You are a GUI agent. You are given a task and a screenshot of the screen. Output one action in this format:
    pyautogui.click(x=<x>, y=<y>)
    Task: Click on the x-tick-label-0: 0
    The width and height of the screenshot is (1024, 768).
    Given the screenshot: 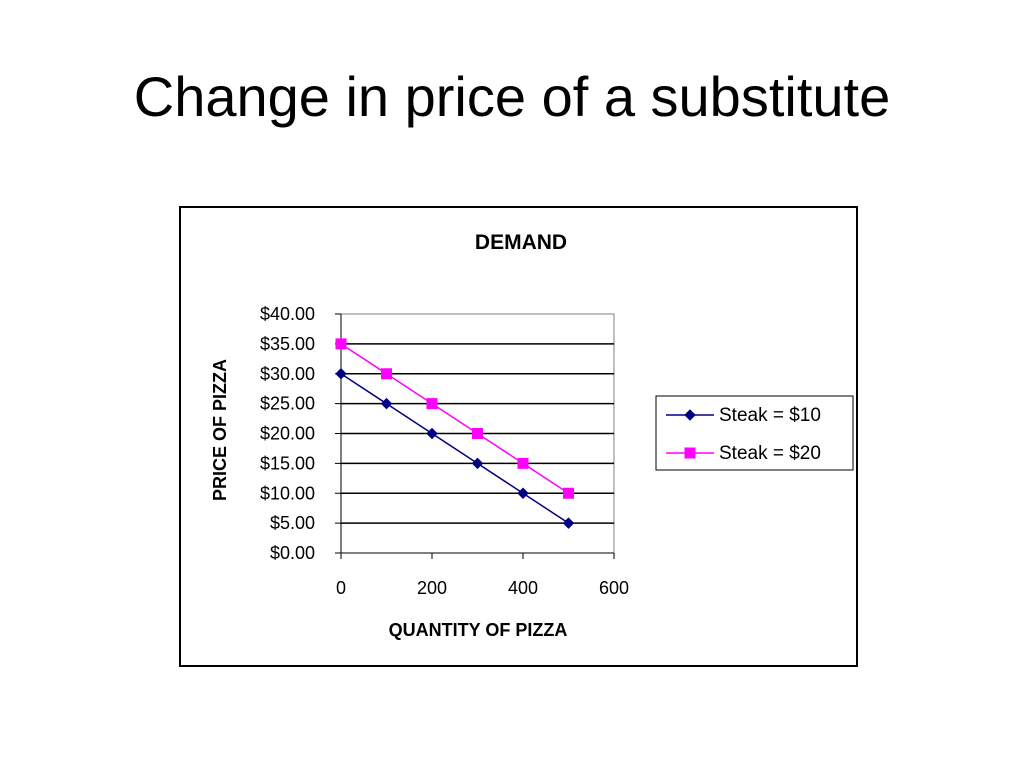 What is the action you would take?
    pyautogui.click(x=341, y=588)
    